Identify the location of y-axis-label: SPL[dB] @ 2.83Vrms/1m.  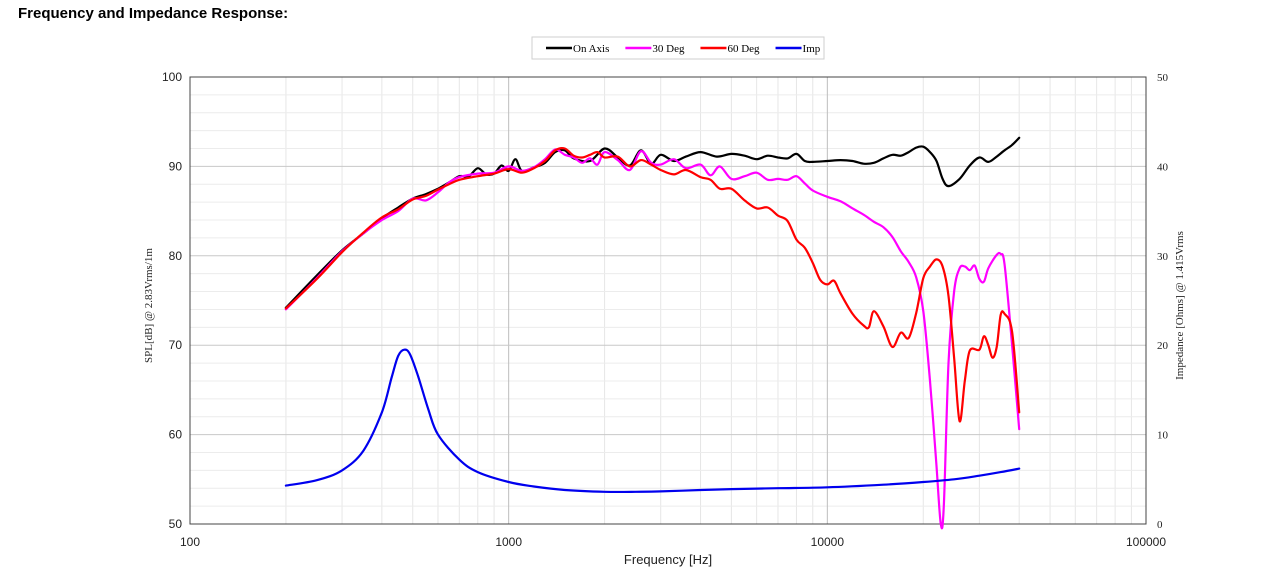
(149, 305).